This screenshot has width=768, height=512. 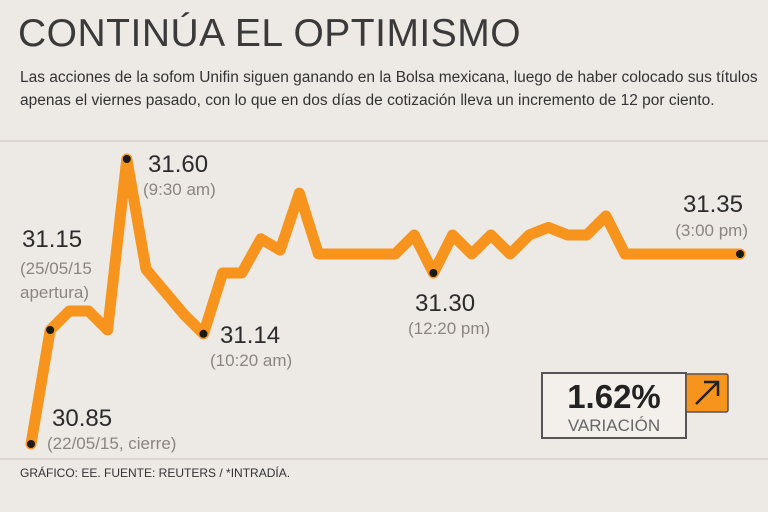 What do you see at coordinates (178, 164) in the screenshot?
I see `value-label: 31.60` at bounding box center [178, 164].